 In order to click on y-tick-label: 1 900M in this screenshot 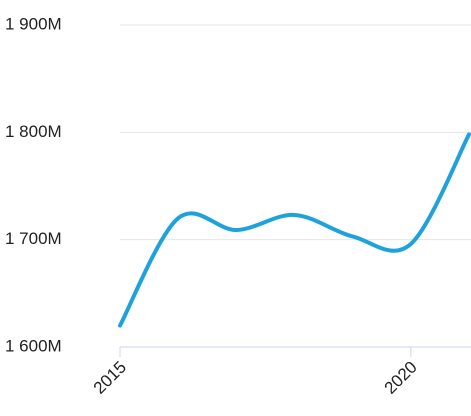, I will do `click(33, 23)`.